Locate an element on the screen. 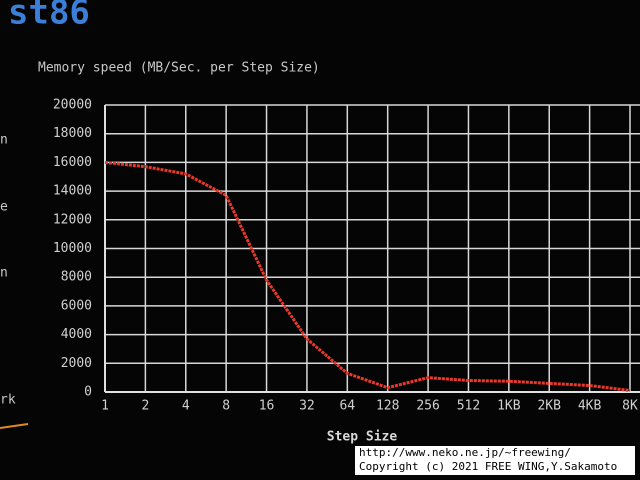 The image size is (640, 480). y-tick-label: 12000 is located at coordinates (72, 219).